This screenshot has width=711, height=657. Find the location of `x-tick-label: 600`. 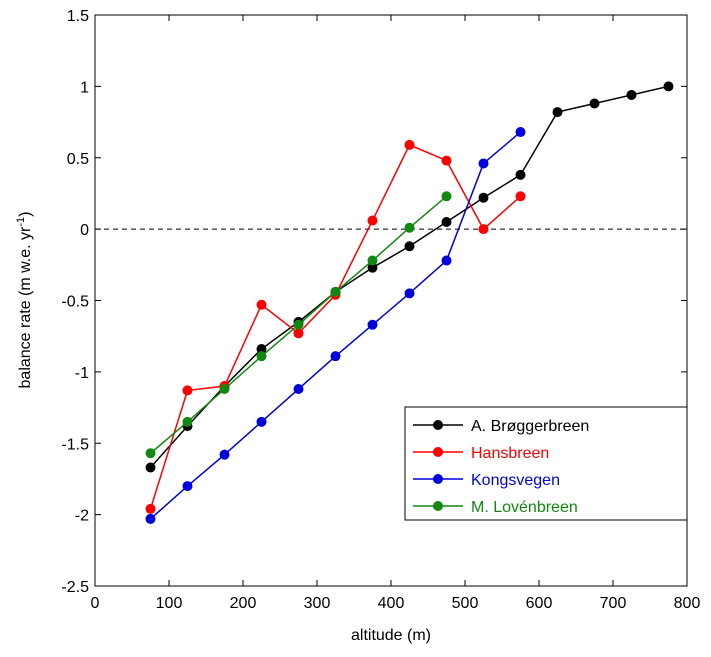

x-tick-label: 600 is located at coordinates (539, 603).